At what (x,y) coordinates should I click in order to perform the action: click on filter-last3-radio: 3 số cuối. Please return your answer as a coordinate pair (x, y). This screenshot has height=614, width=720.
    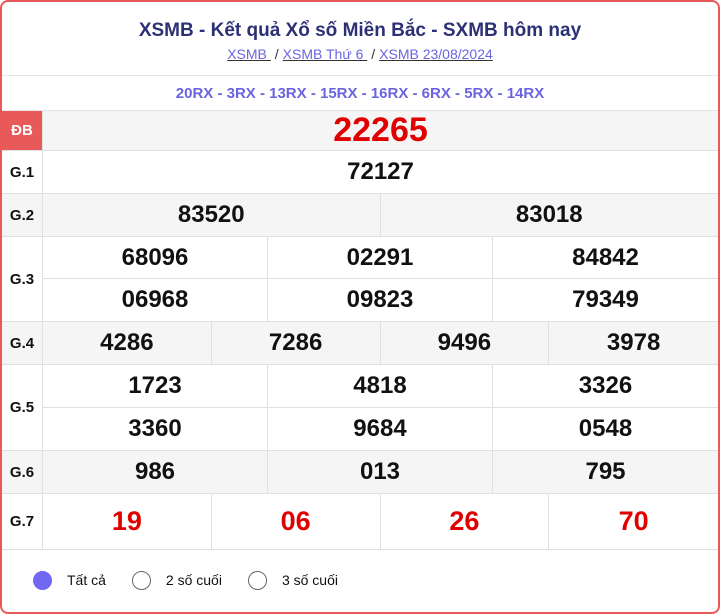
    Looking at the image, I should click on (292, 580).